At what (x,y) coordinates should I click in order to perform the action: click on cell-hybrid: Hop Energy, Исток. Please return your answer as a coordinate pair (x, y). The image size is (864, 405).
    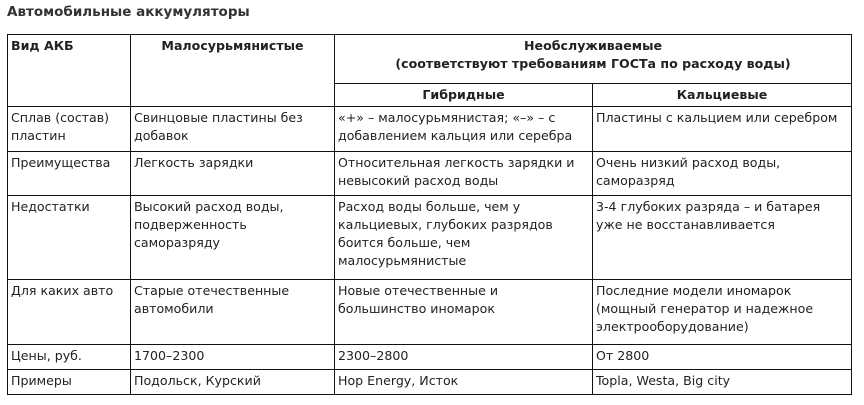
    Looking at the image, I should click on (463, 382).